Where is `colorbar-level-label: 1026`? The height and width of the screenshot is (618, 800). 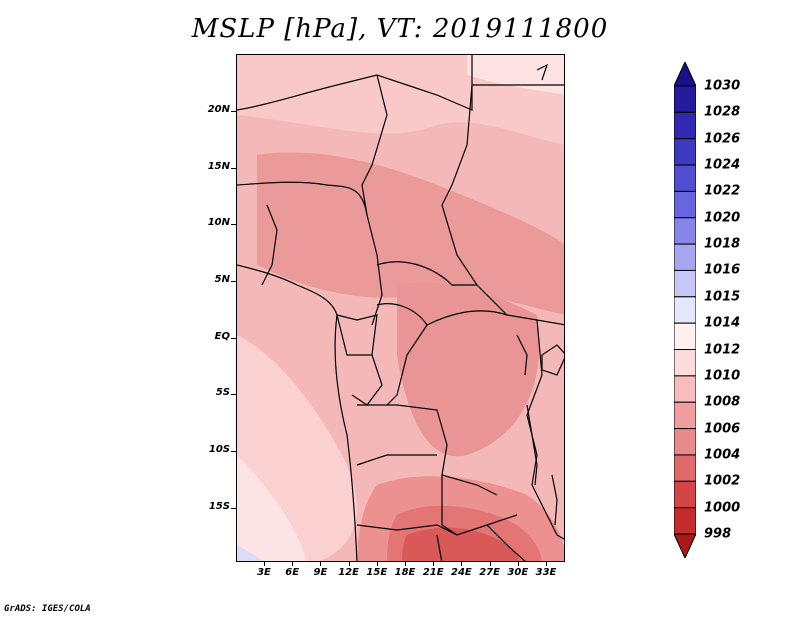 colorbar-level-label: 1026 is located at coordinates (722, 139).